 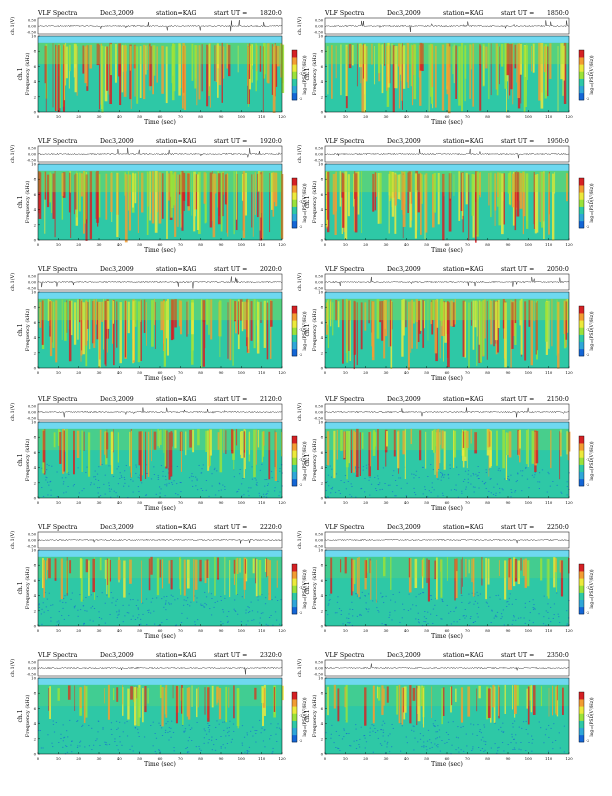 What do you see at coordinates (447, 758) in the screenshot?
I see `time-tick-label: 60` at bounding box center [447, 758].